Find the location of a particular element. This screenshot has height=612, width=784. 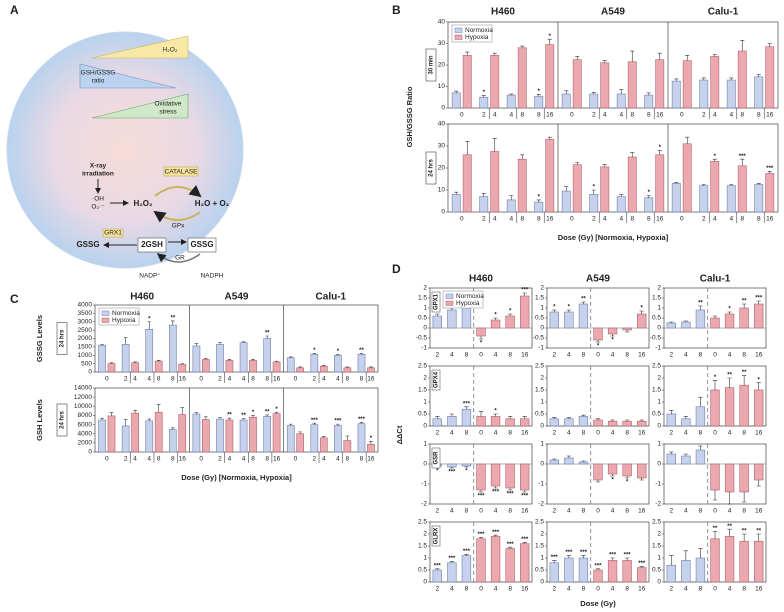

x-tick-label: 16 is located at coordinates (642, 433).